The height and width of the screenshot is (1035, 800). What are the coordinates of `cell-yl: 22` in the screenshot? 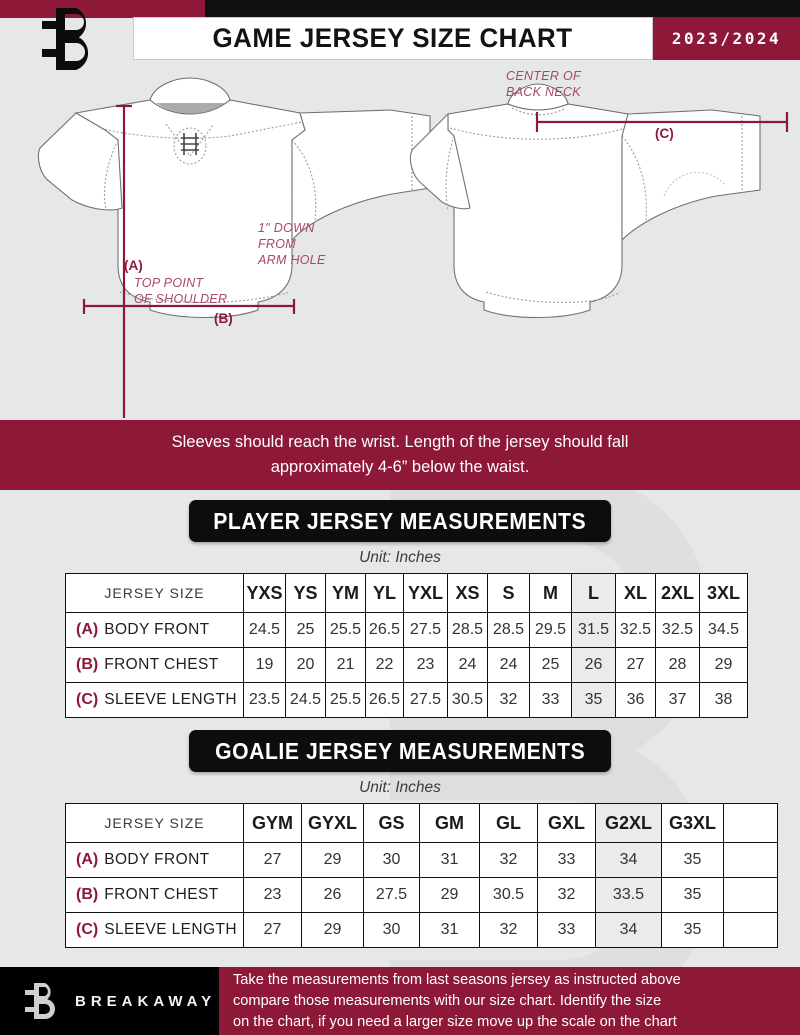 It's located at (384, 665).